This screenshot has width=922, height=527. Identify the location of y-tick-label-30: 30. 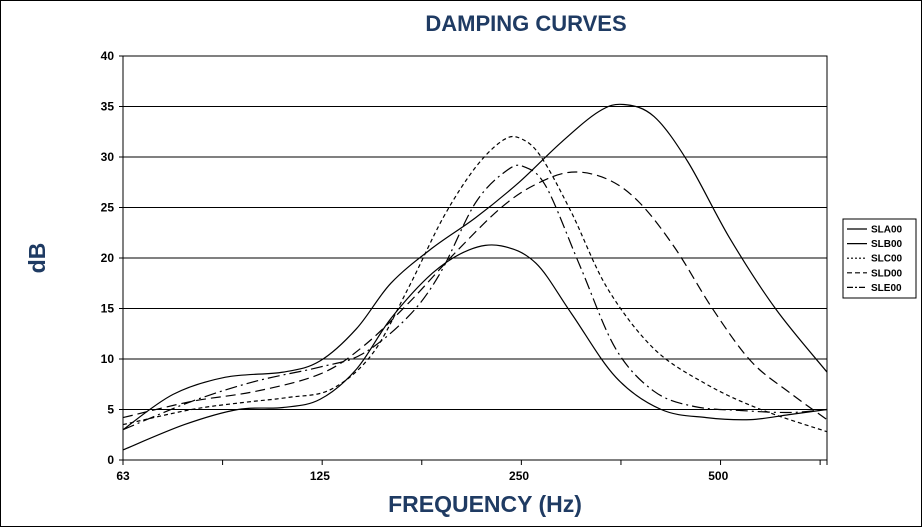
(108, 157).